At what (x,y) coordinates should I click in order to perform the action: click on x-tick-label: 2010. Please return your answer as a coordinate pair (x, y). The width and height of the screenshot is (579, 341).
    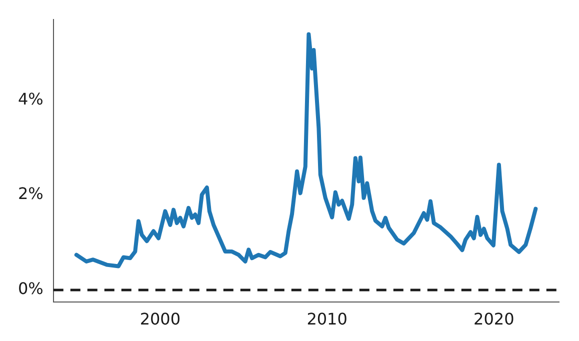
    Looking at the image, I should click on (327, 319).